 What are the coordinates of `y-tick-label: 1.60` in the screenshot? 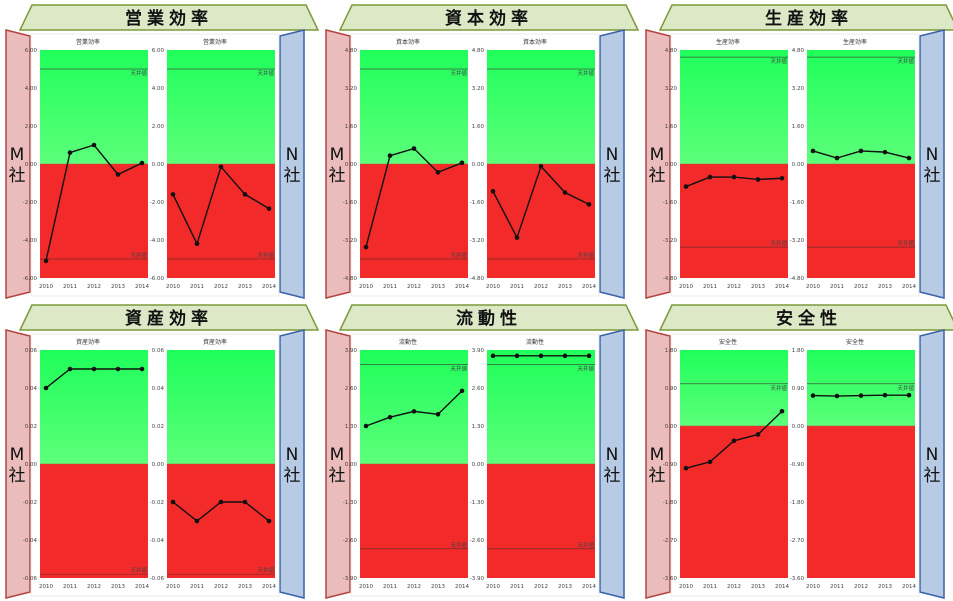 It's located at (478, 127).